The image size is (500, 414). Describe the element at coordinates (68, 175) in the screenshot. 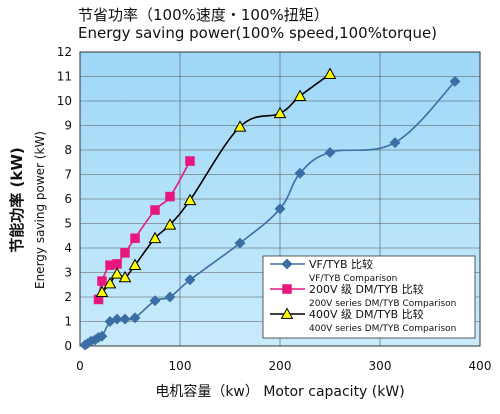

I see `y-tick-label: 7` at that location.